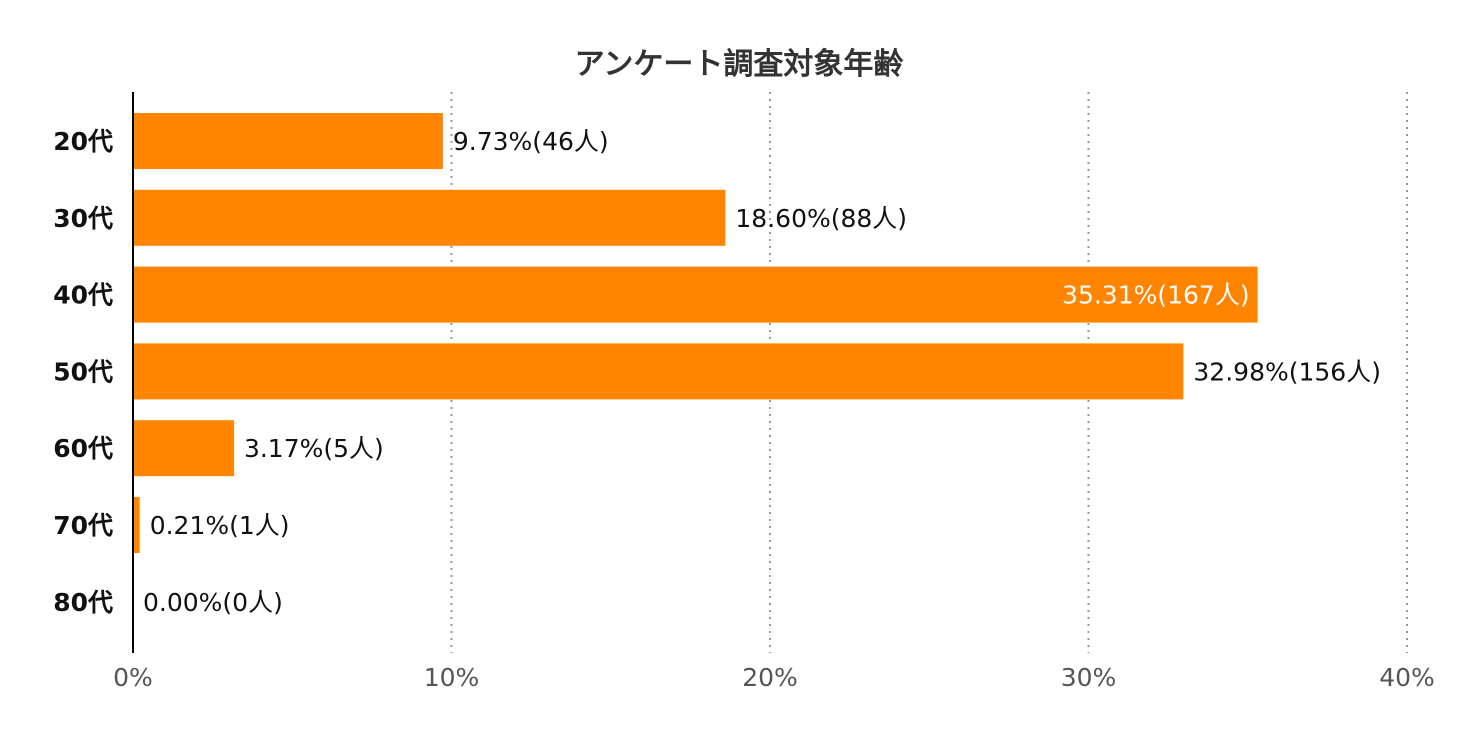 This screenshot has height=752, width=1476. Describe the element at coordinates (739, 64) in the screenshot. I see `chart-title: アンケート調査対象年齢` at that location.